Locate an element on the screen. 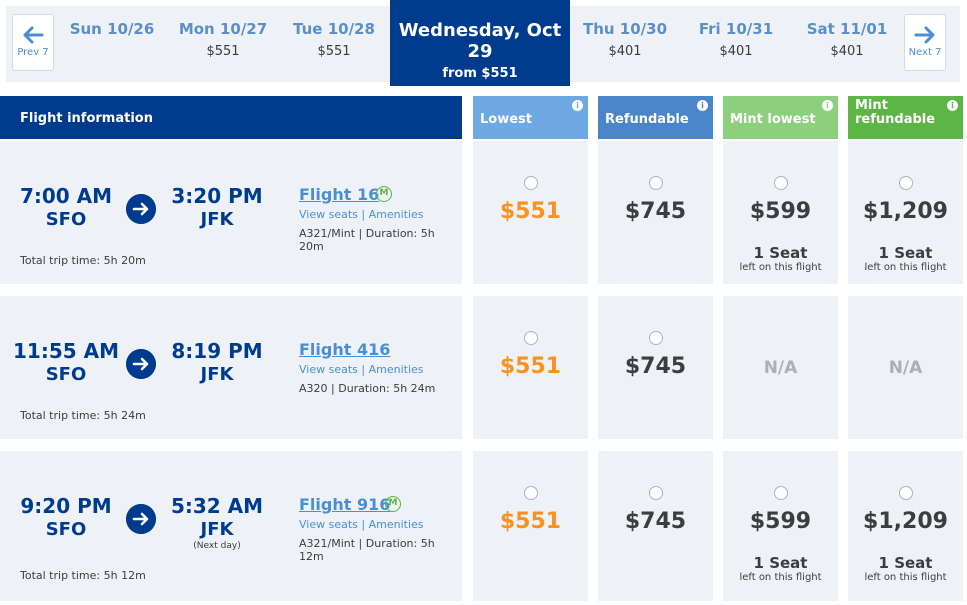  flight-number-link: Flight 16 is located at coordinates (339, 194).